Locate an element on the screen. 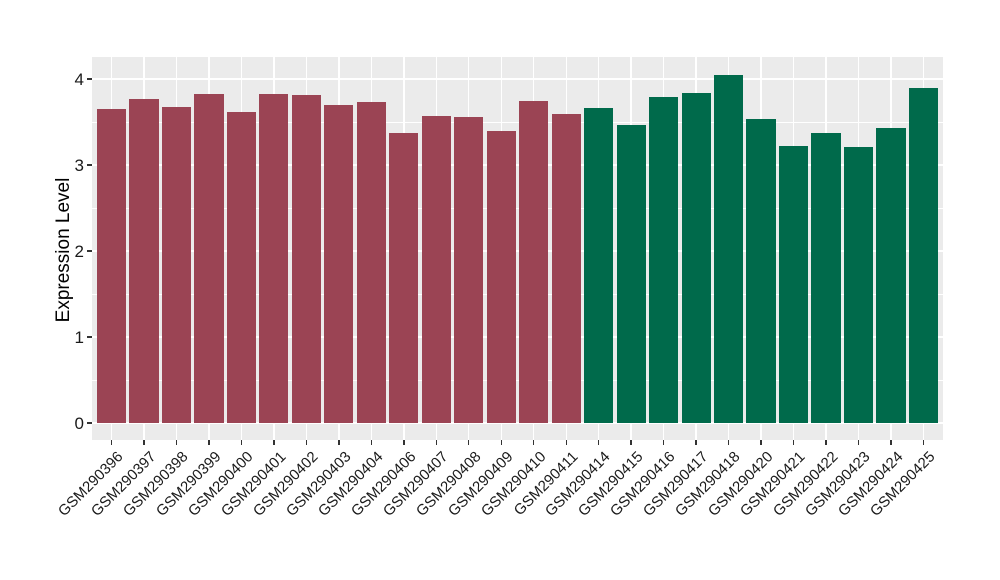 The width and height of the screenshot is (1000, 580). y-tick-label: 1 is located at coordinates (79, 337).